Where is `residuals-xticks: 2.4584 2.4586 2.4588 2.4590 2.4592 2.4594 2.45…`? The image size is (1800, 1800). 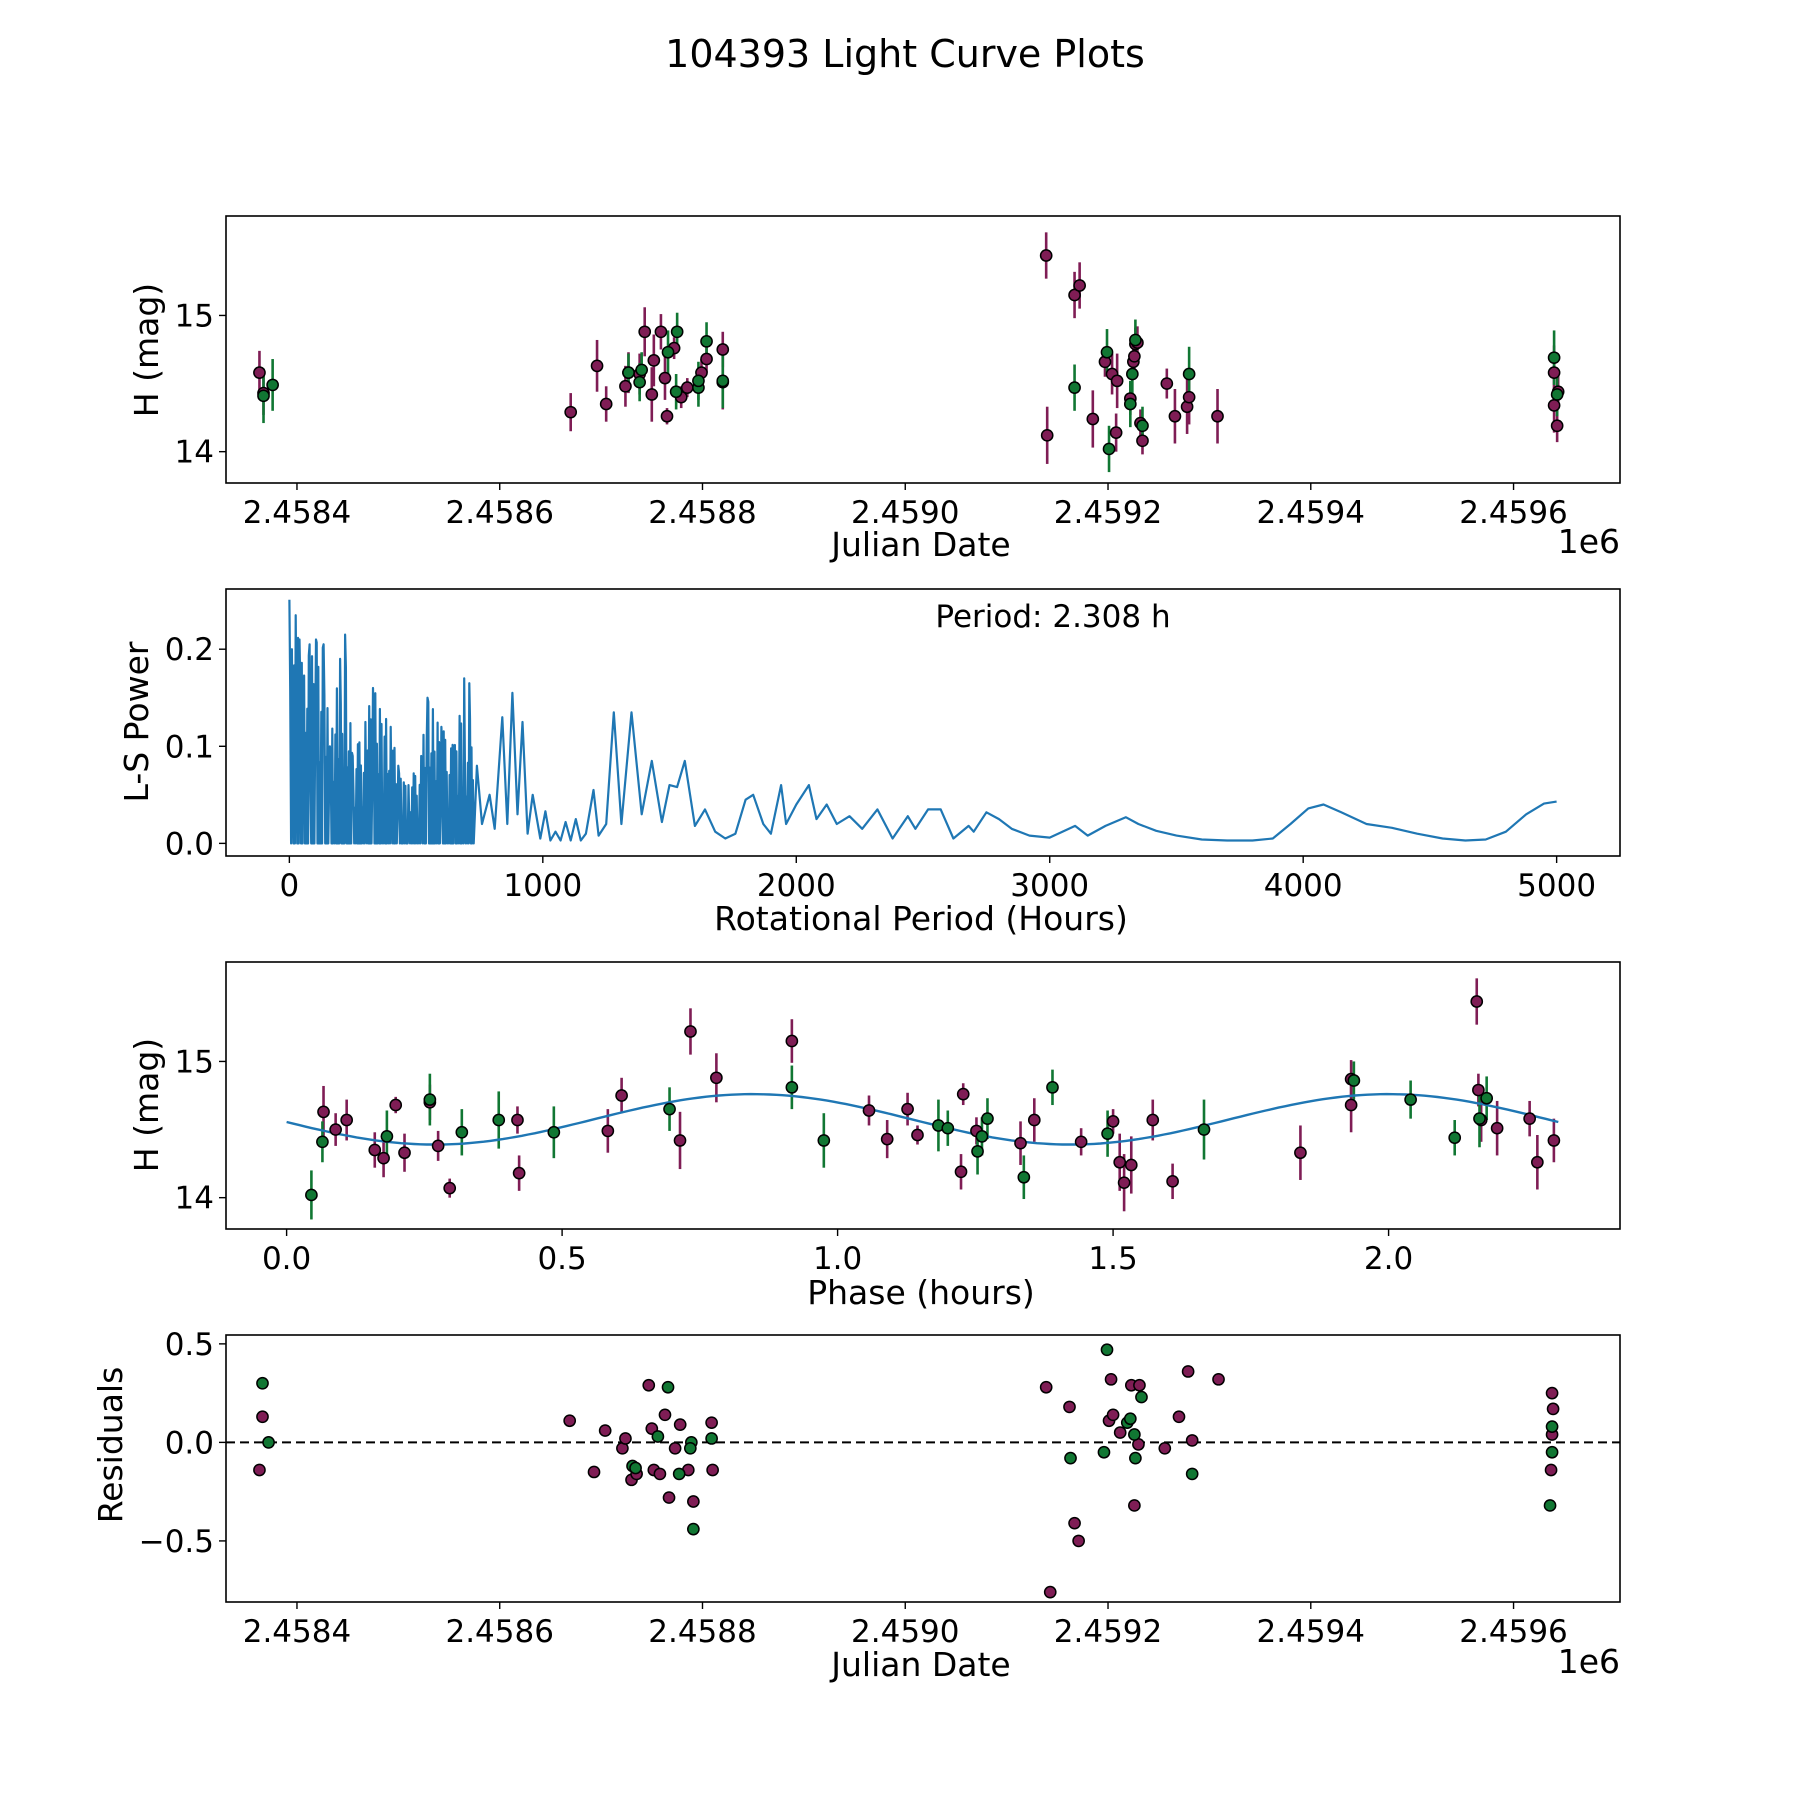
residuals-xticks: 2.4584 2.4586 2.4588 2.4590 2.4592 2.4594 2.45… is located at coordinates (905, 1626).